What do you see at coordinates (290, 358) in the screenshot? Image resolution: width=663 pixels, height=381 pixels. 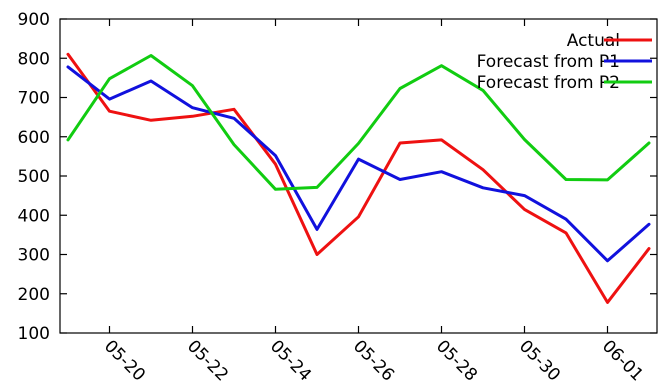 I see `x-tick-label: 05-24` at bounding box center [290, 358].